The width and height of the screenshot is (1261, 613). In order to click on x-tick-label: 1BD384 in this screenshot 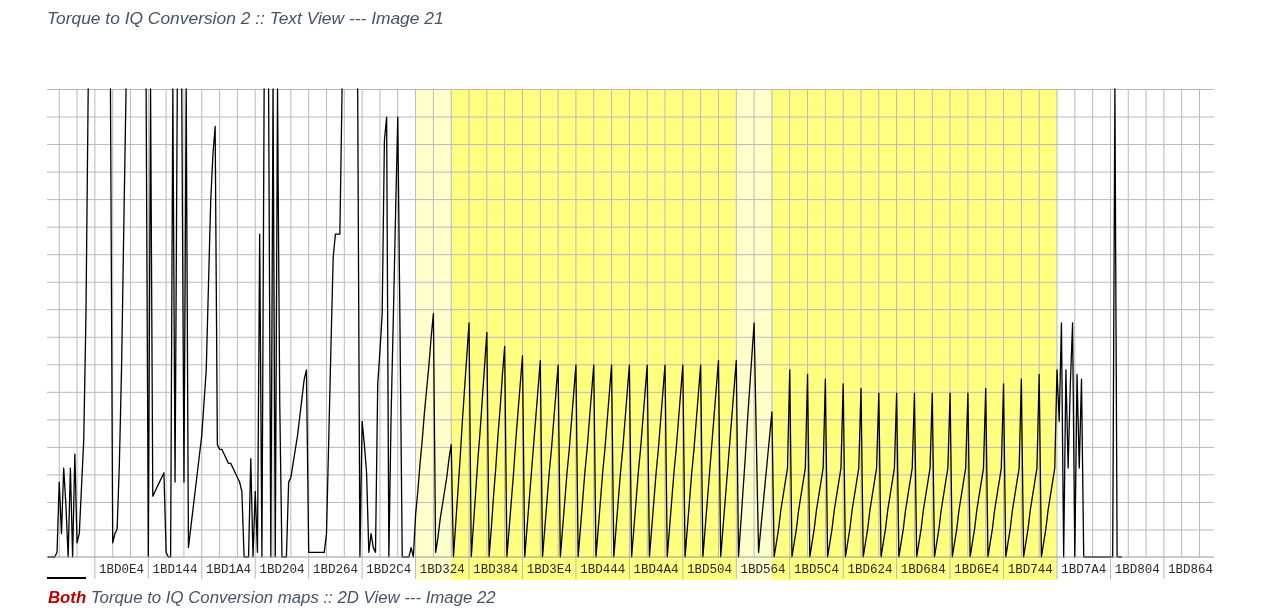, I will do `click(496, 570)`.